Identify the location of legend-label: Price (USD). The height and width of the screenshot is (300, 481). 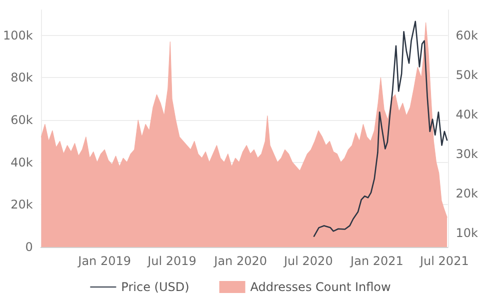
(155, 287).